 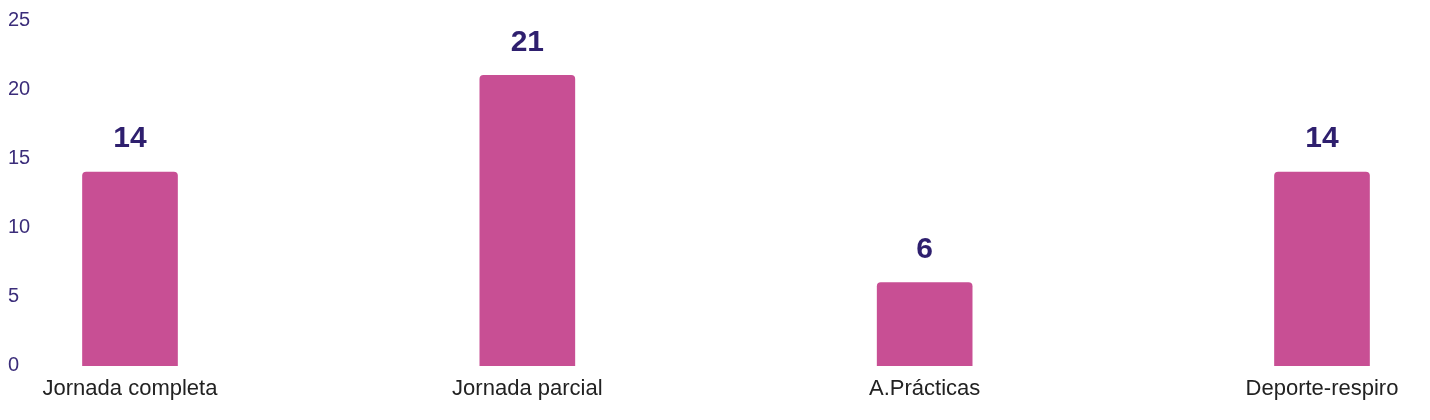 I want to click on y-tick-label: 5, so click(x=14, y=295).